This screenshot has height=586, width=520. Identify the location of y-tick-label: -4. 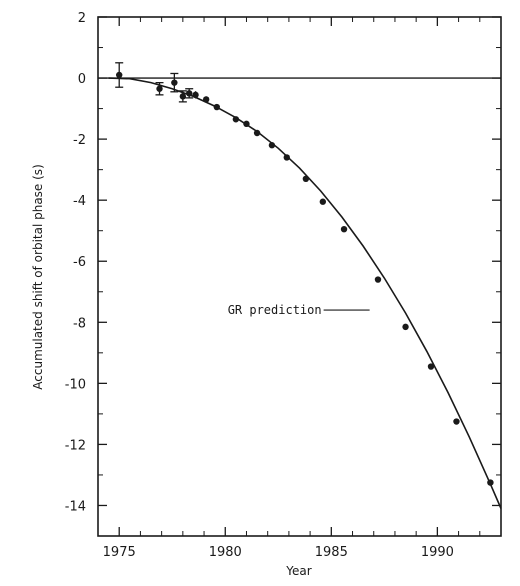
(79, 201).